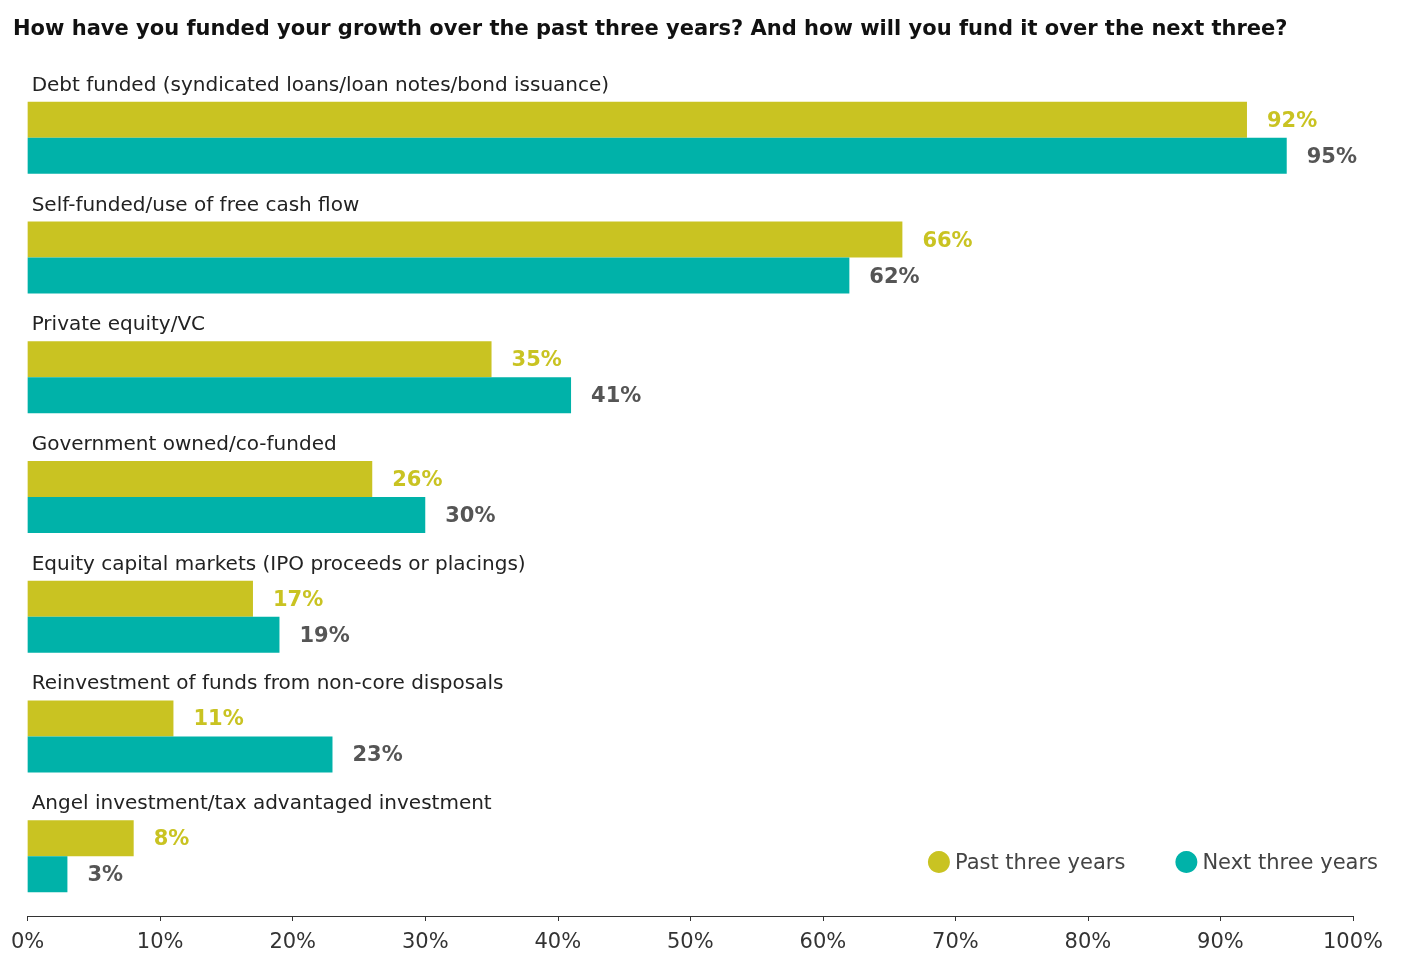  Describe the element at coordinates (377, 754) in the screenshot. I see `data-label: 23%` at that location.